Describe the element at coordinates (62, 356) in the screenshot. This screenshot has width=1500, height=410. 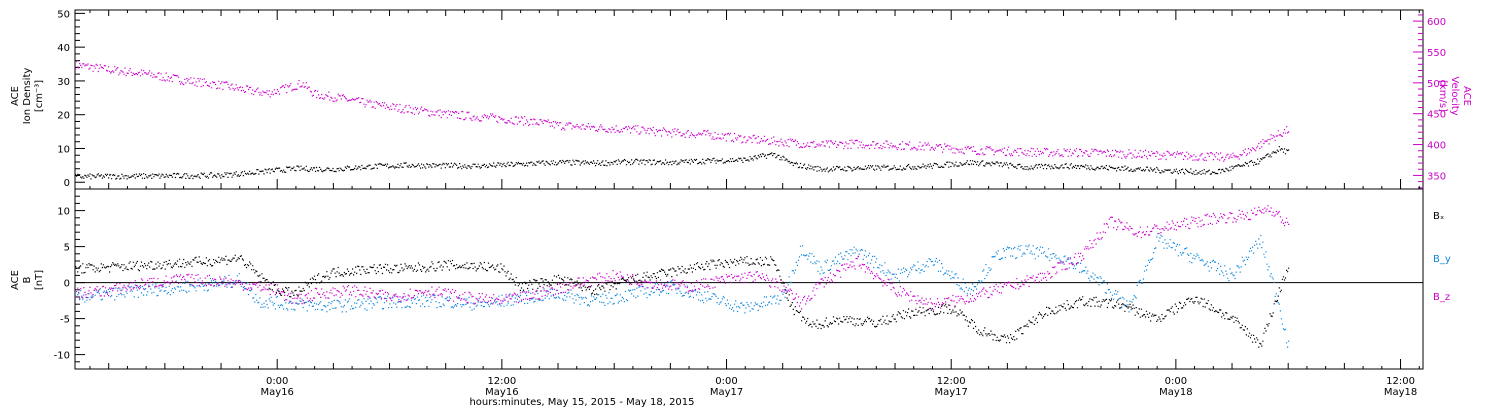
I see `bottom-left-tick-label: -10` at that location.